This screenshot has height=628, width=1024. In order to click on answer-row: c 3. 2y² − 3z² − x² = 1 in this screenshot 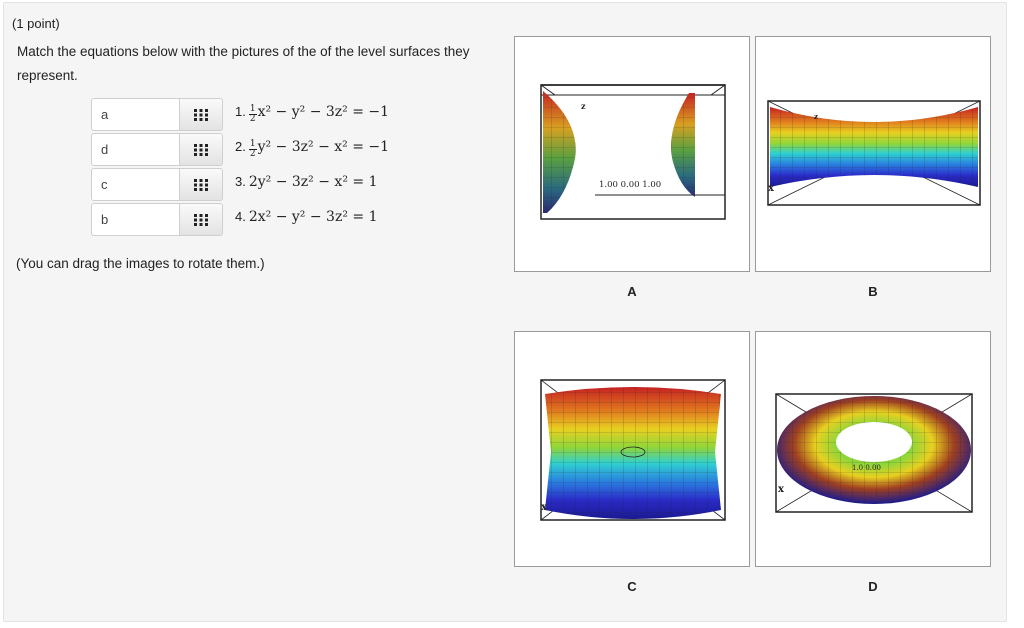, I will do `click(241, 185)`.